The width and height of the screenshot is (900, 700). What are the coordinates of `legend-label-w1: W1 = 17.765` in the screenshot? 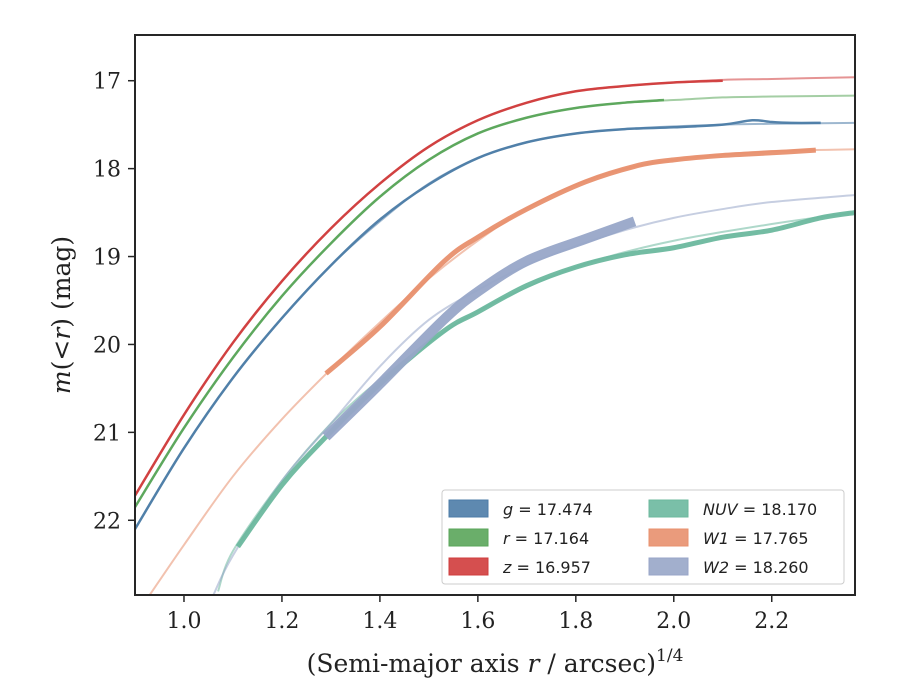 It's located at (756, 538).